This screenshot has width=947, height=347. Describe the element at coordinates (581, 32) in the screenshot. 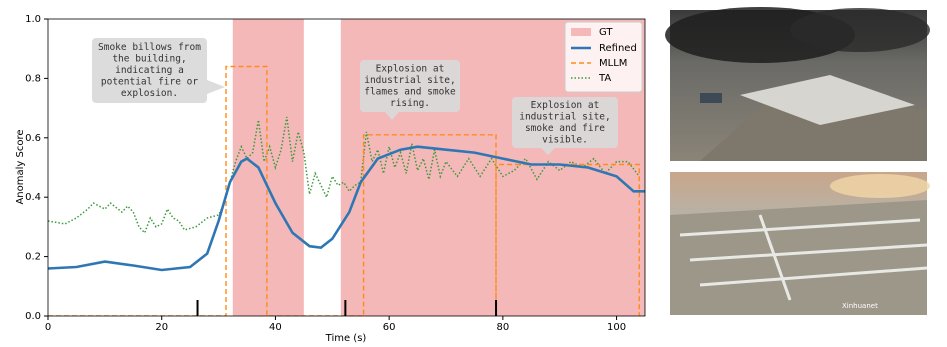

I see `legend-swatch` at that location.